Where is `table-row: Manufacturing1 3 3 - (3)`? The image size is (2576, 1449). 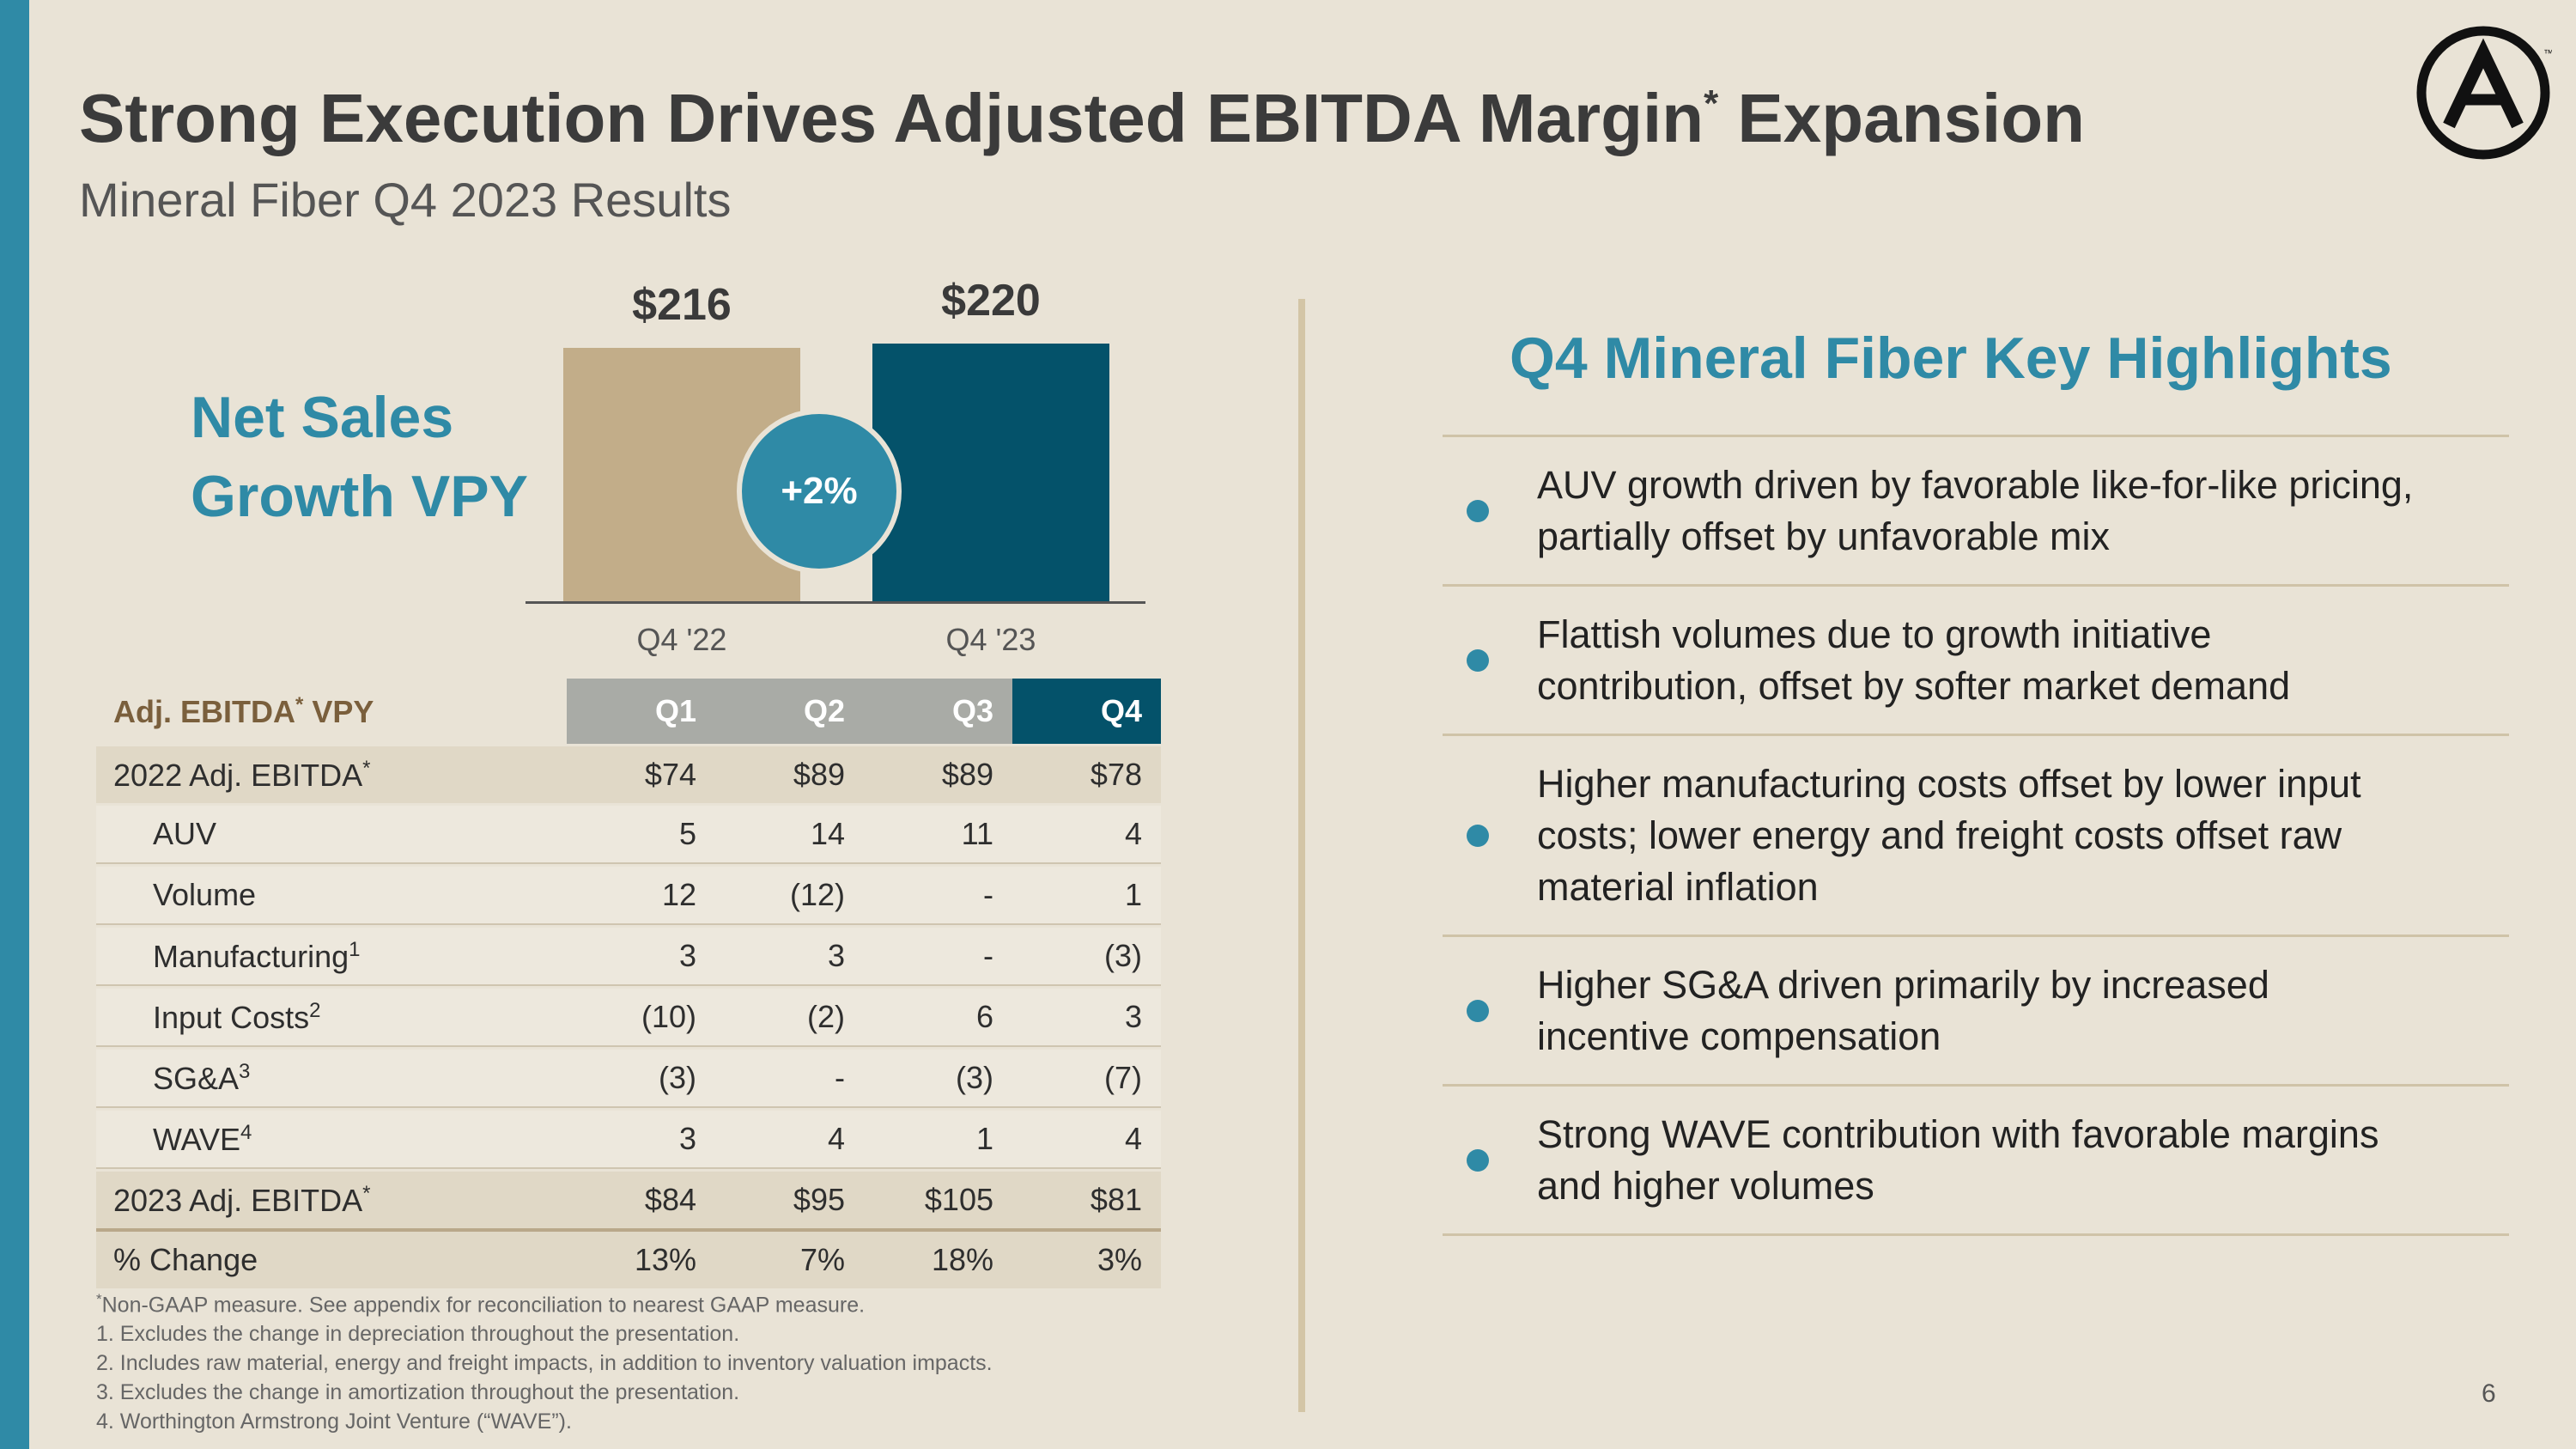
table-row: Manufacturing1 3 3 - (3) is located at coordinates (629, 955).